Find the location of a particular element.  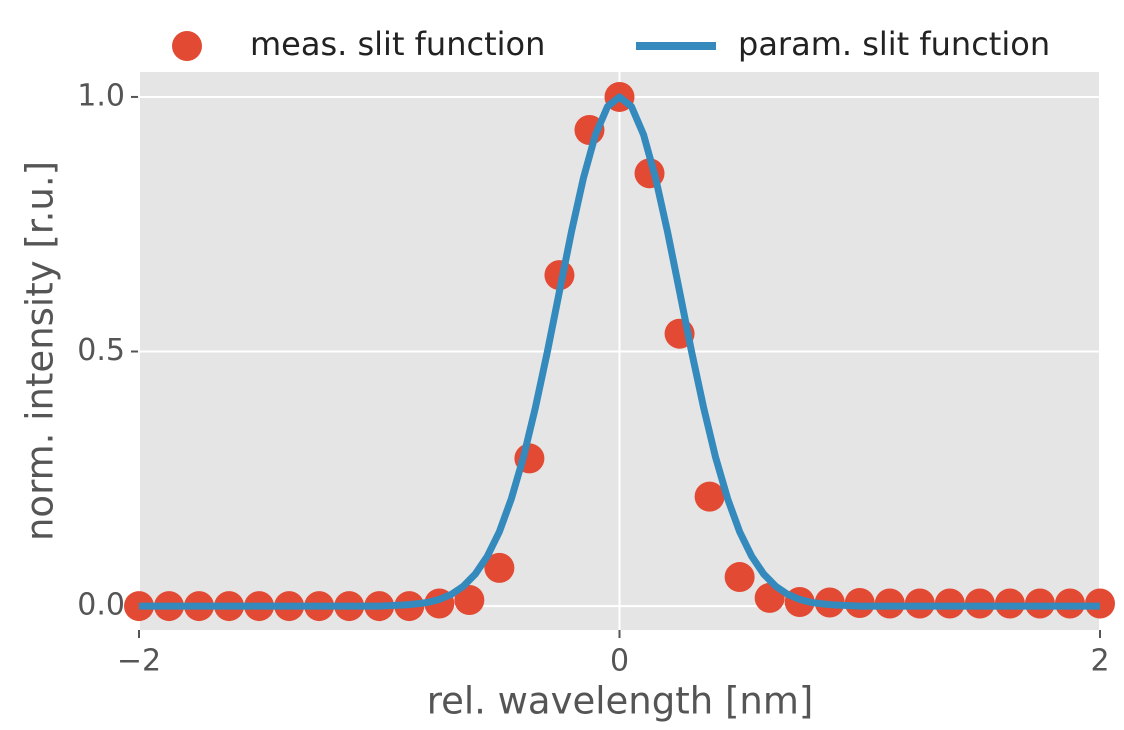

y-tick-label: 1.0 is located at coordinates (101, 95).